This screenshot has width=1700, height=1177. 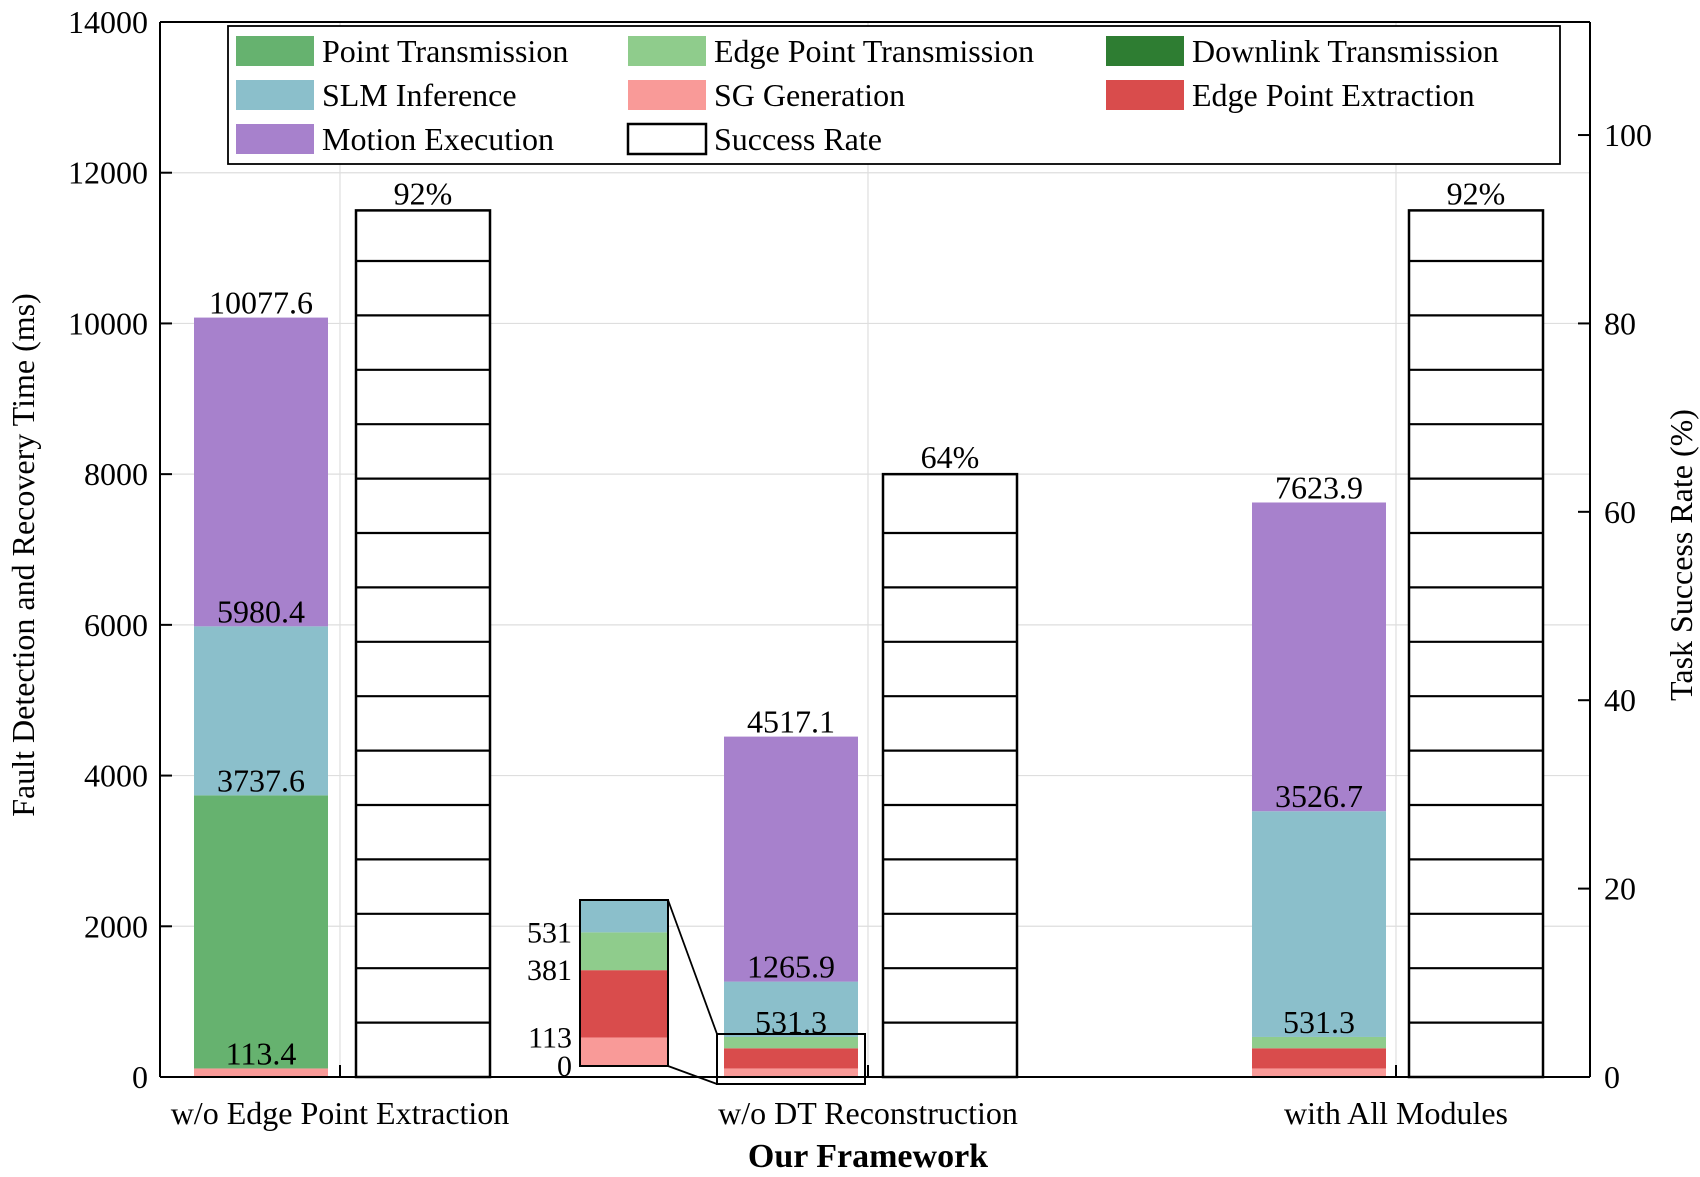 What do you see at coordinates (108, 323) in the screenshot?
I see `y-tick-label: 10000` at bounding box center [108, 323].